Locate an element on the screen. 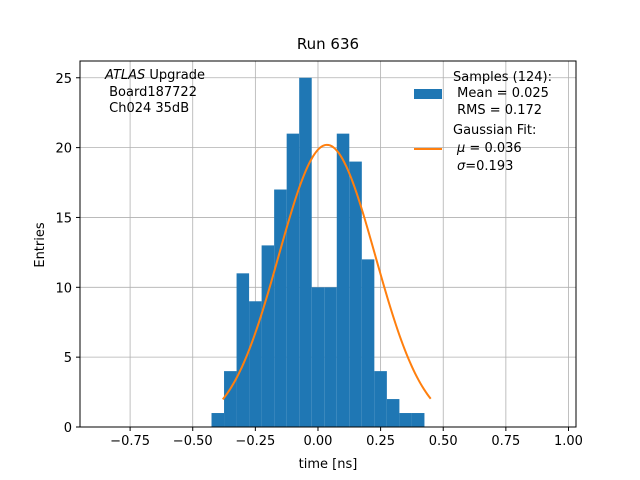 Image resolution: width=640 pixels, height=480 pixels. legend-histogram-mean: Mean = 0.025 is located at coordinates (501, 93).